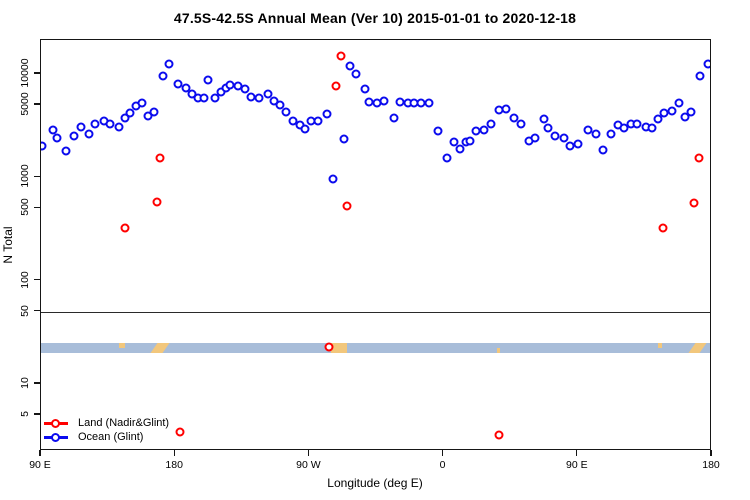 The image size is (750, 500). What do you see at coordinates (442, 465) in the screenshot?
I see `x-axis-tick-label: 0` at bounding box center [442, 465].